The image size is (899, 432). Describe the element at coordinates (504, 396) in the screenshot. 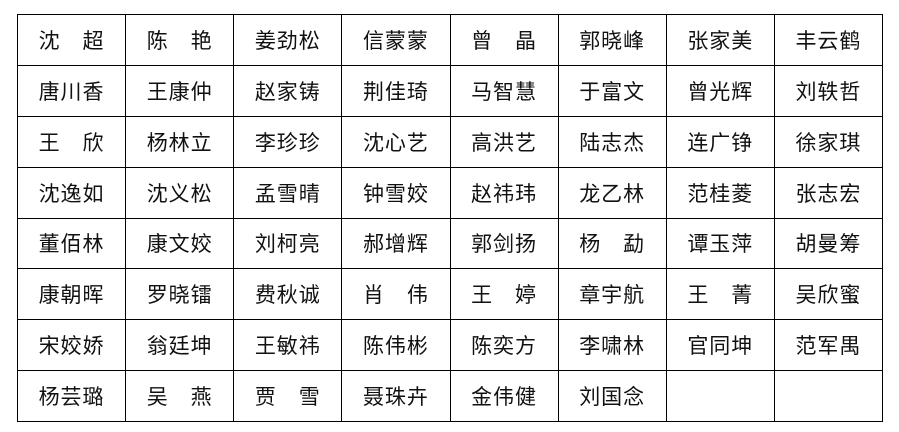

I see `table-cell: 金伟健` at that location.